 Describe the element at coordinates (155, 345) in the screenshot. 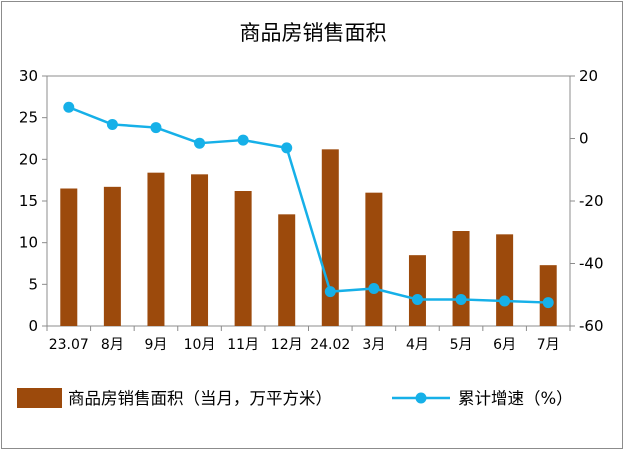

I see `x-tick-label: 9月` at that location.